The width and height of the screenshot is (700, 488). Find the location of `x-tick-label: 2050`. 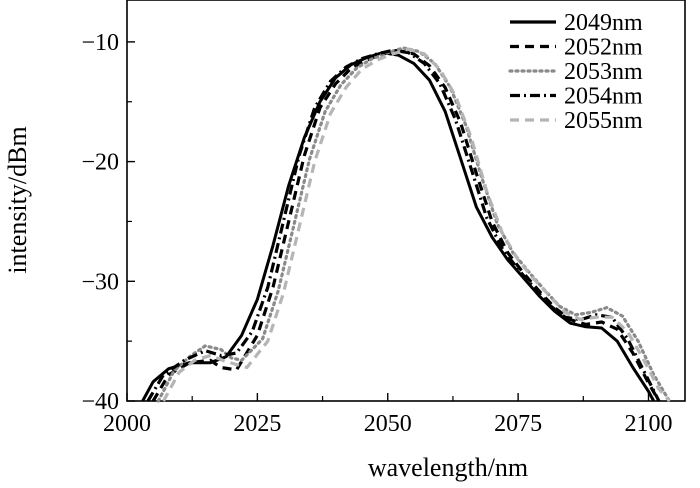

x-tick-label: 2050 is located at coordinates (388, 424).